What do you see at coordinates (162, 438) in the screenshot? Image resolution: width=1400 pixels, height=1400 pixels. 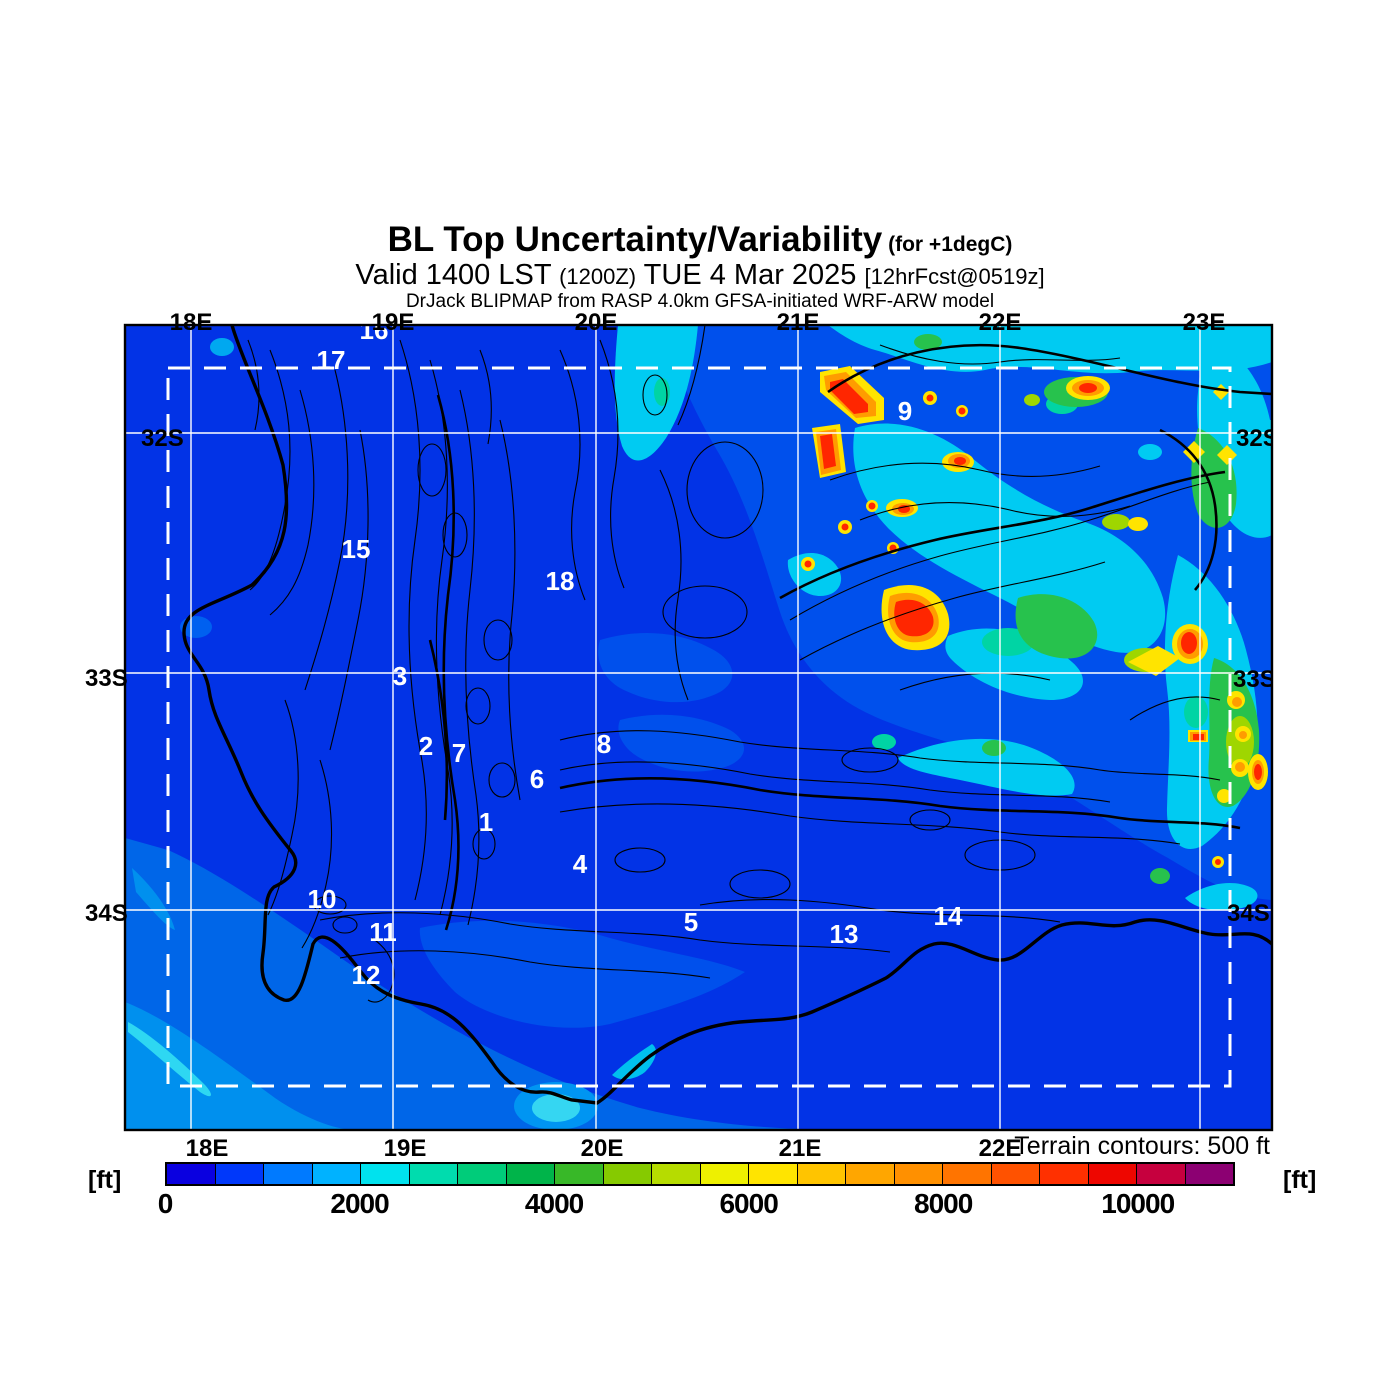 I see `lat-label-left-32s: 32S` at bounding box center [162, 438].